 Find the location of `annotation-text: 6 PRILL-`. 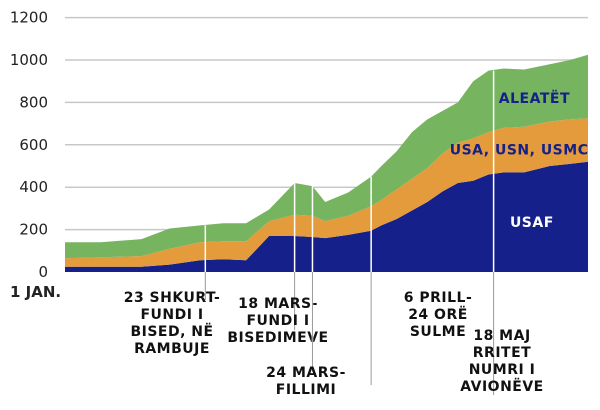

annotation-text: 6 PRILL- is located at coordinates (438, 298).